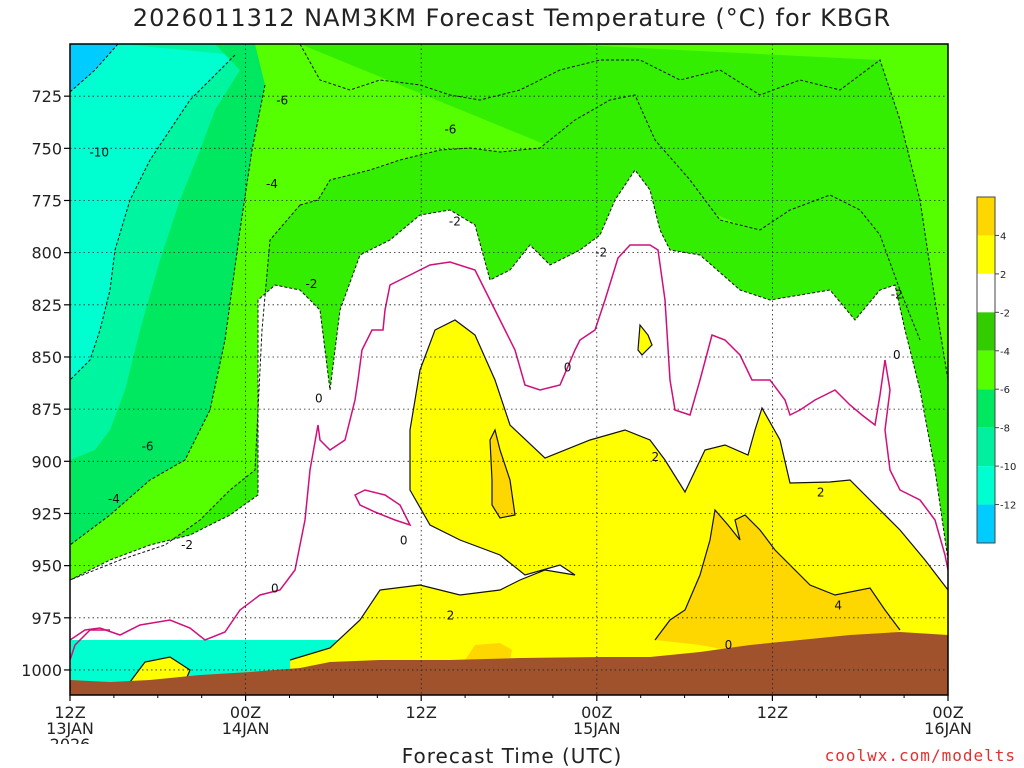 This screenshot has height=768, width=1024. Describe the element at coordinates (509, 663) in the screenshot. I see `ground-terrain` at that location.